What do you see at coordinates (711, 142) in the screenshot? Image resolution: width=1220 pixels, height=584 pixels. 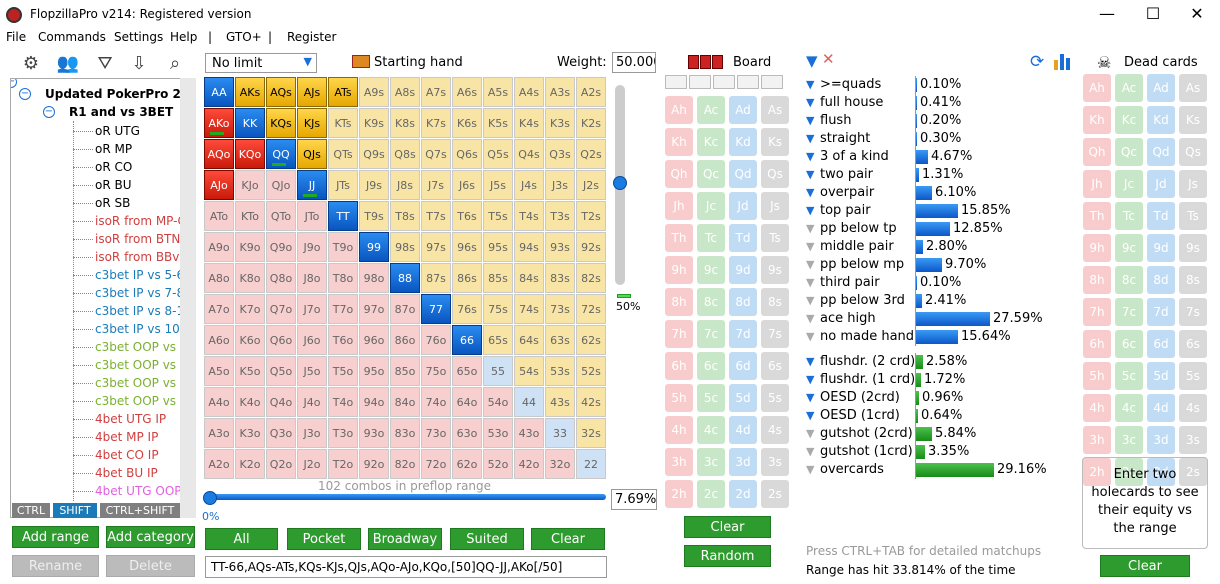 I see `board-card: Kc` at bounding box center [711, 142].